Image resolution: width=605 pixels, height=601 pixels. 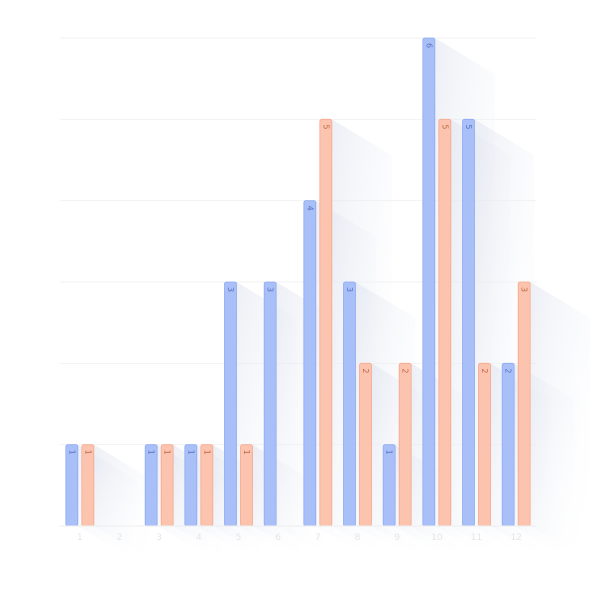 I want to click on x-tick-label: 12, so click(x=515, y=538).